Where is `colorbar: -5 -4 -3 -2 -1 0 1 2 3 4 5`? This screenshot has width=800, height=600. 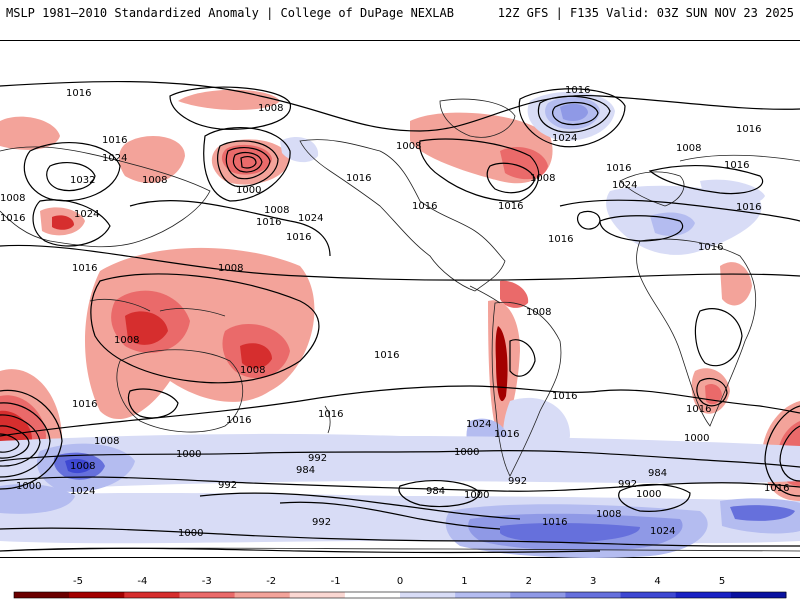 colorbar: -5 -4 -3 -2 -1 0 1 2 3 4 5 is located at coordinates (400, 585).